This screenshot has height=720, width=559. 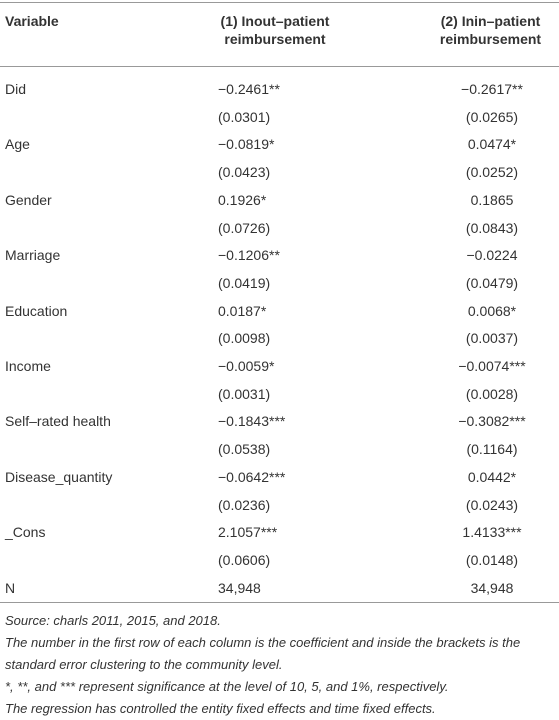 I want to click on coef-cell: −0.0074***, so click(x=492, y=366).